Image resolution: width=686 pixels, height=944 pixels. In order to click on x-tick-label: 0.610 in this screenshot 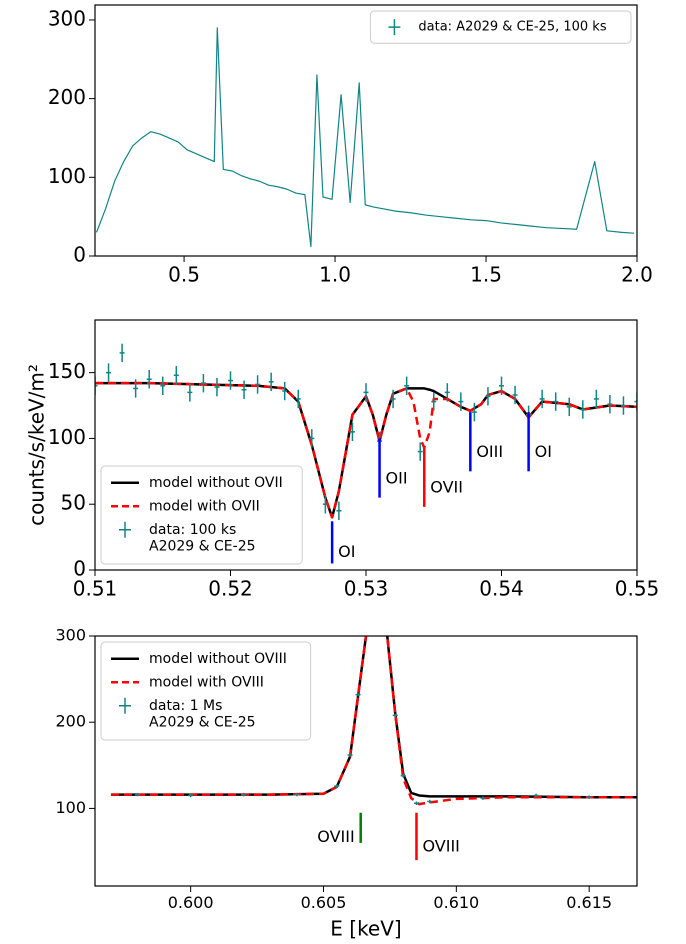, I will do `click(456, 902)`.